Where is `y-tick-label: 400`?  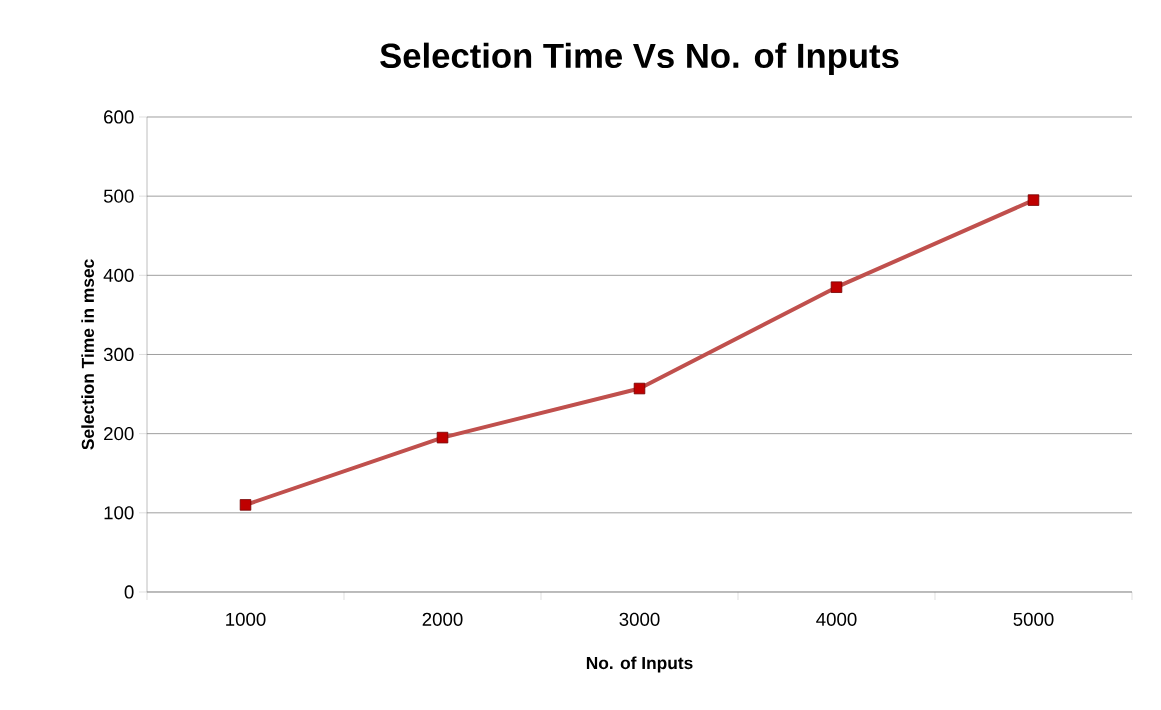
y-tick-label: 400 is located at coordinates (118, 275).